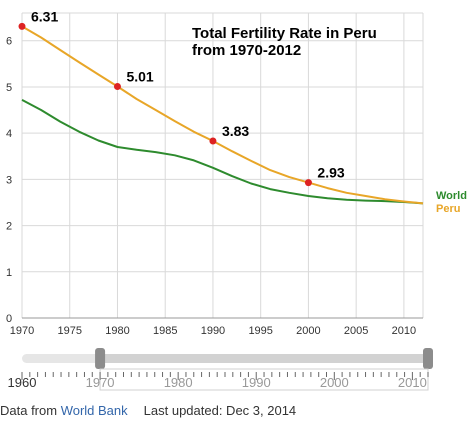 Image resolution: width=476 pixels, height=424 pixels. I want to click on x-tick-label: 1990, so click(213, 331).